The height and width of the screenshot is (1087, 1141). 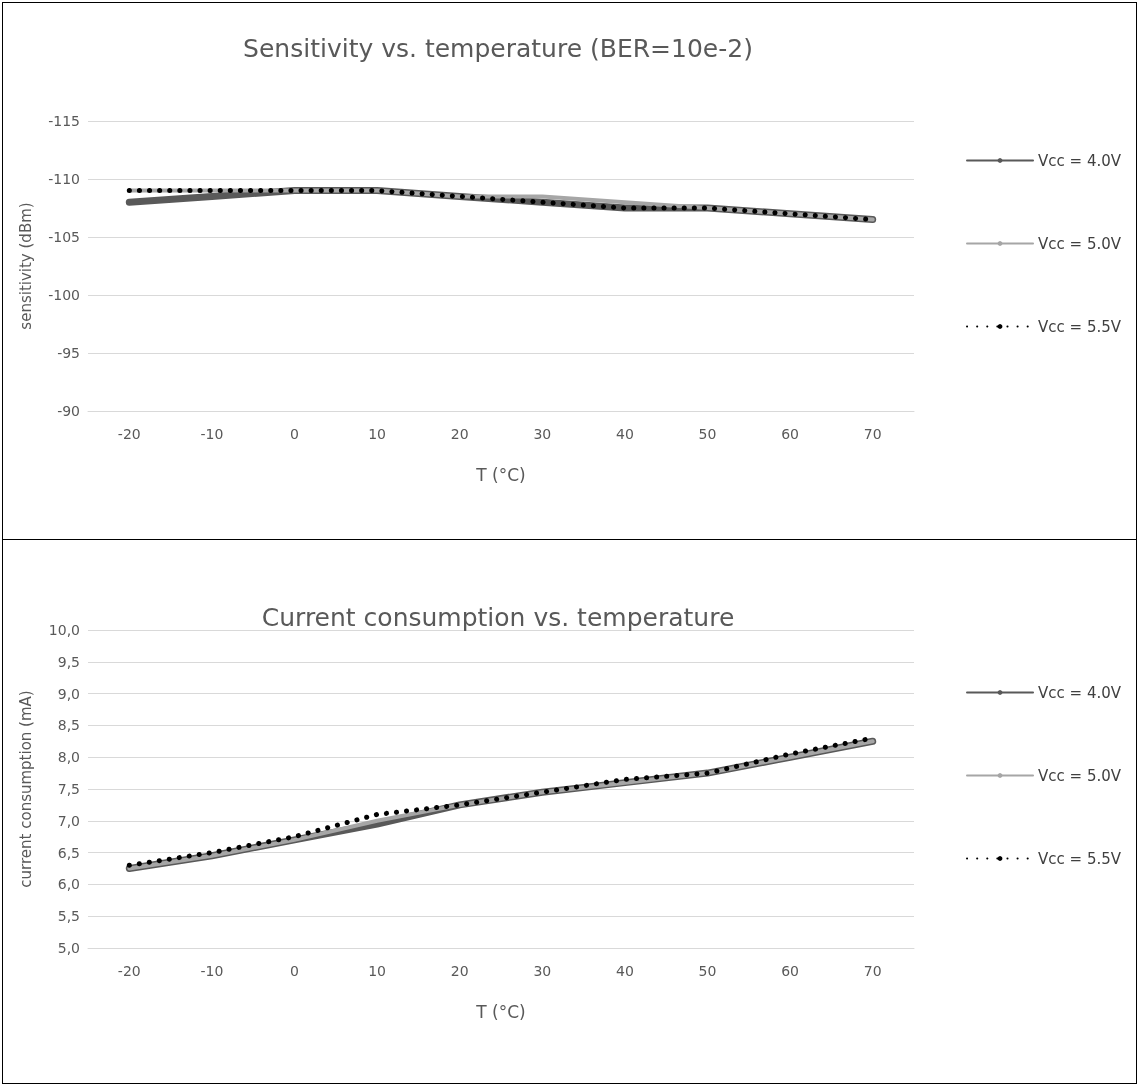 What do you see at coordinates (498, 48) in the screenshot?
I see `chart-title: Sensitivity vs. temperature (BER=10e-2)` at bounding box center [498, 48].